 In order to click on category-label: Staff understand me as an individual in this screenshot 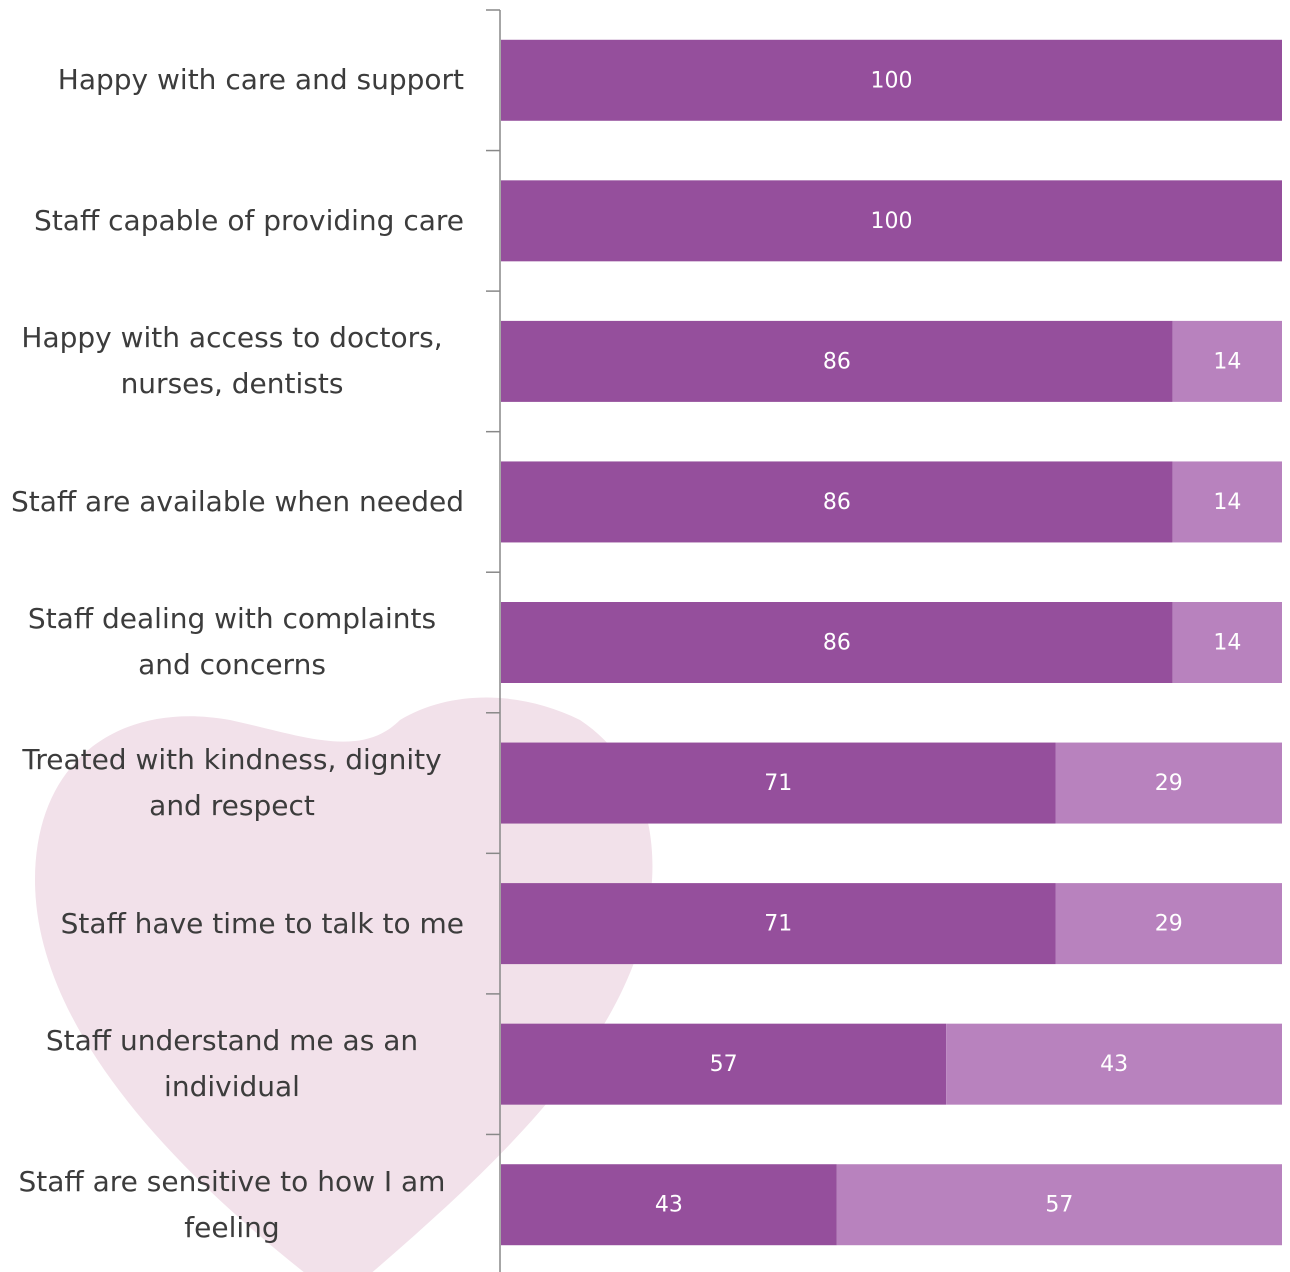, I will do `click(232, 1064)`.